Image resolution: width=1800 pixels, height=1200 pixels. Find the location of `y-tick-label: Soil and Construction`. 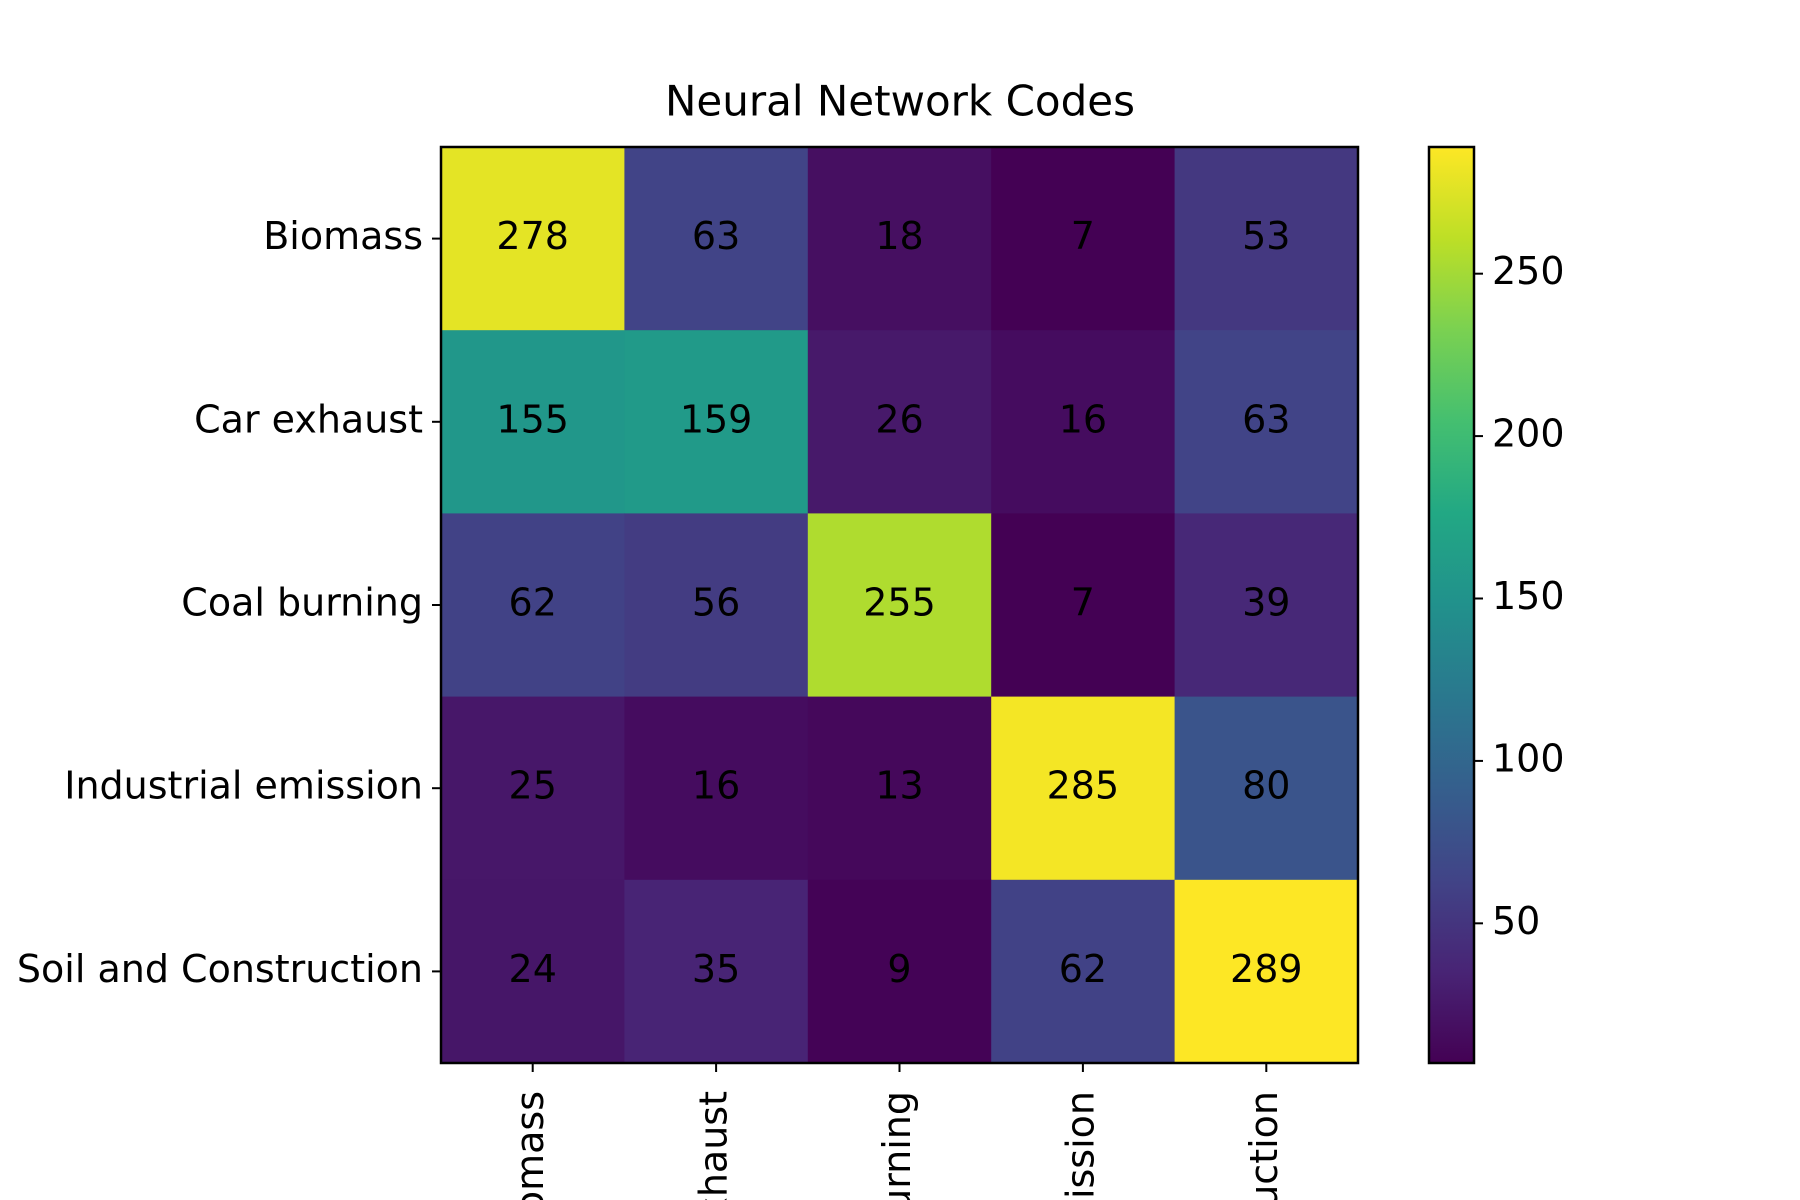

y-tick-label: Soil and Construction is located at coordinates (220, 969).